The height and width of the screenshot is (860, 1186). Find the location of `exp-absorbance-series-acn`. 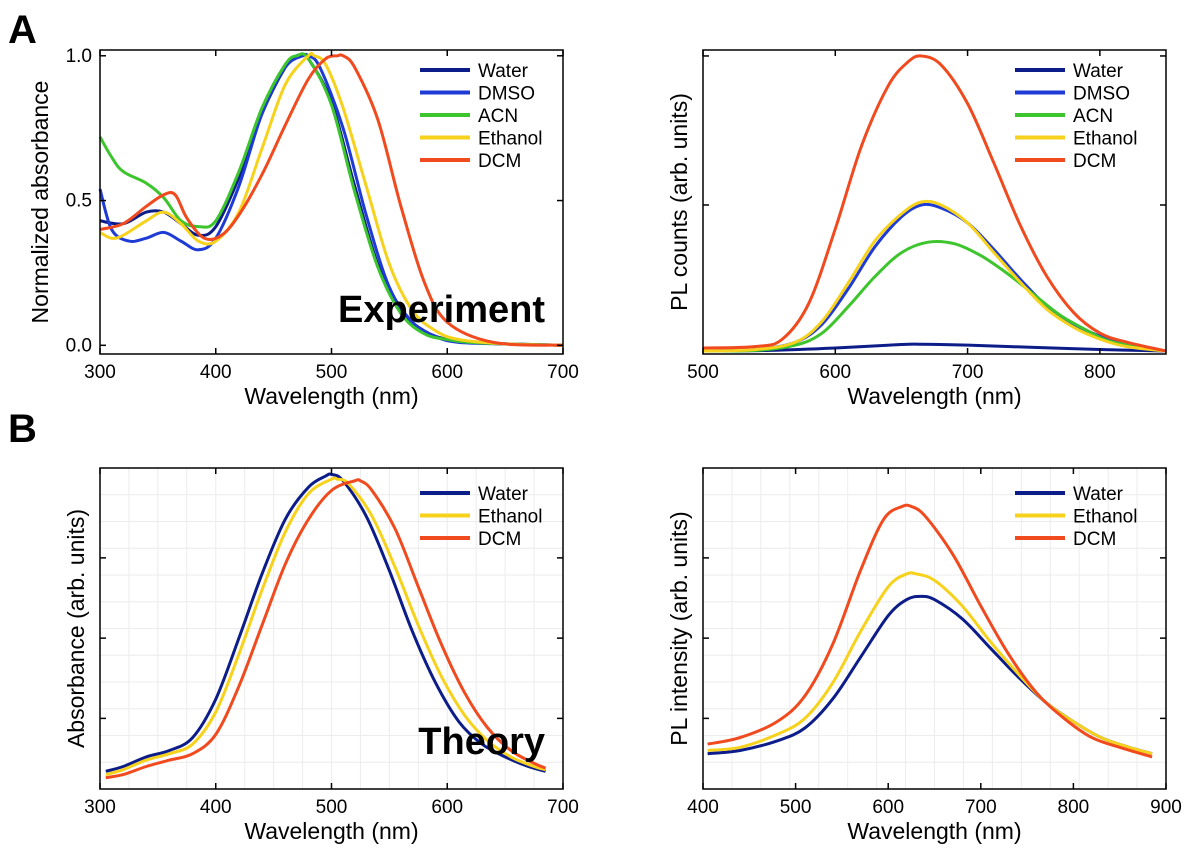

exp-absorbance-series-acn is located at coordinates (331, 199).